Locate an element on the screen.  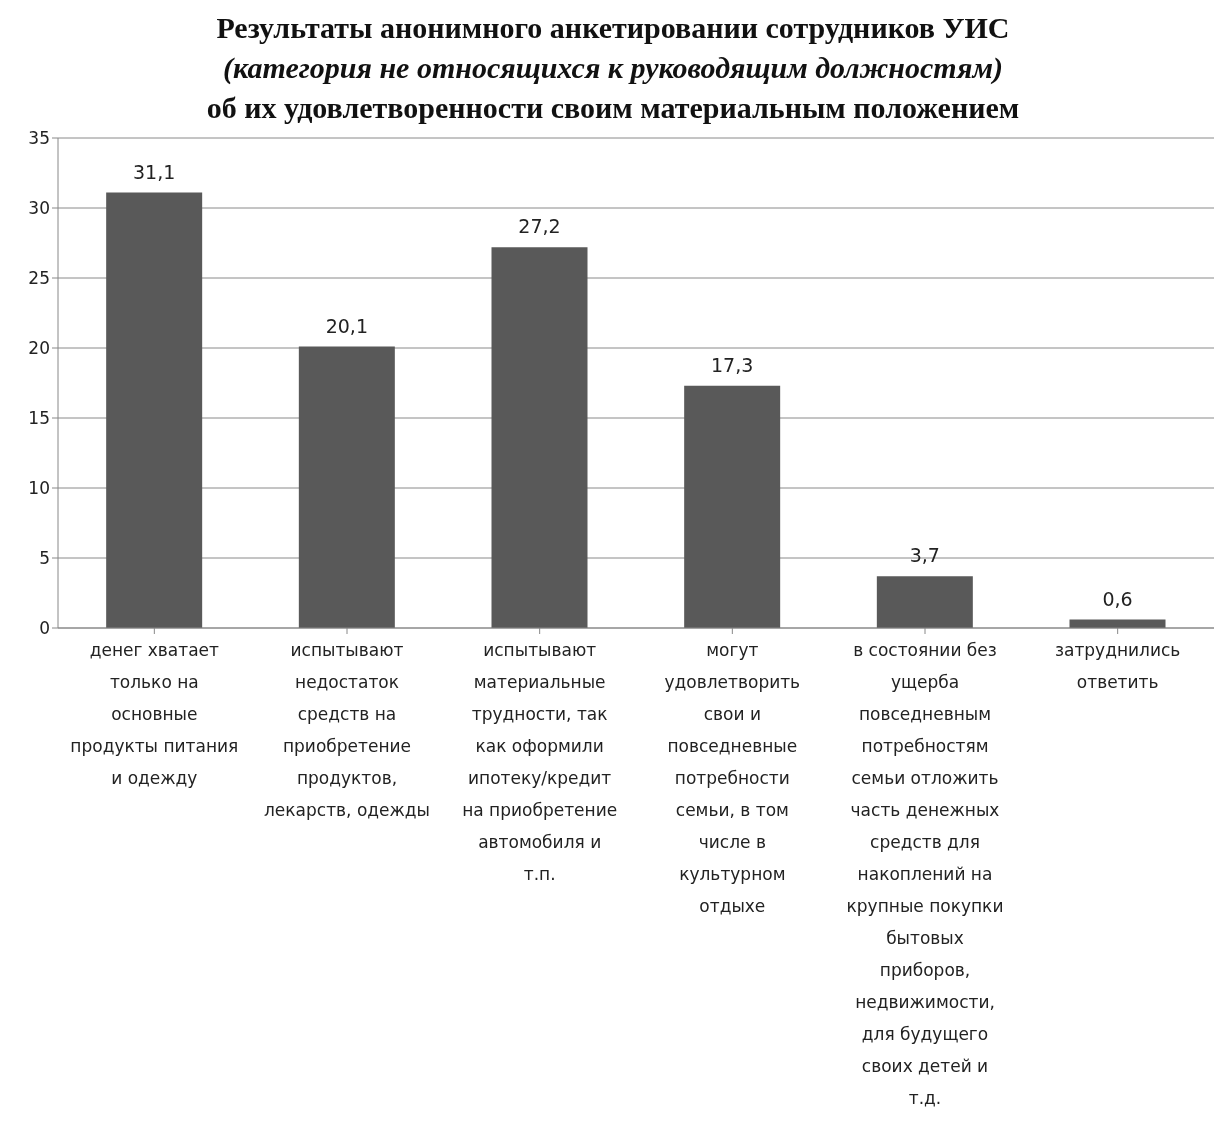
y-tick-label: 35 is located at coordinates (39, 138).